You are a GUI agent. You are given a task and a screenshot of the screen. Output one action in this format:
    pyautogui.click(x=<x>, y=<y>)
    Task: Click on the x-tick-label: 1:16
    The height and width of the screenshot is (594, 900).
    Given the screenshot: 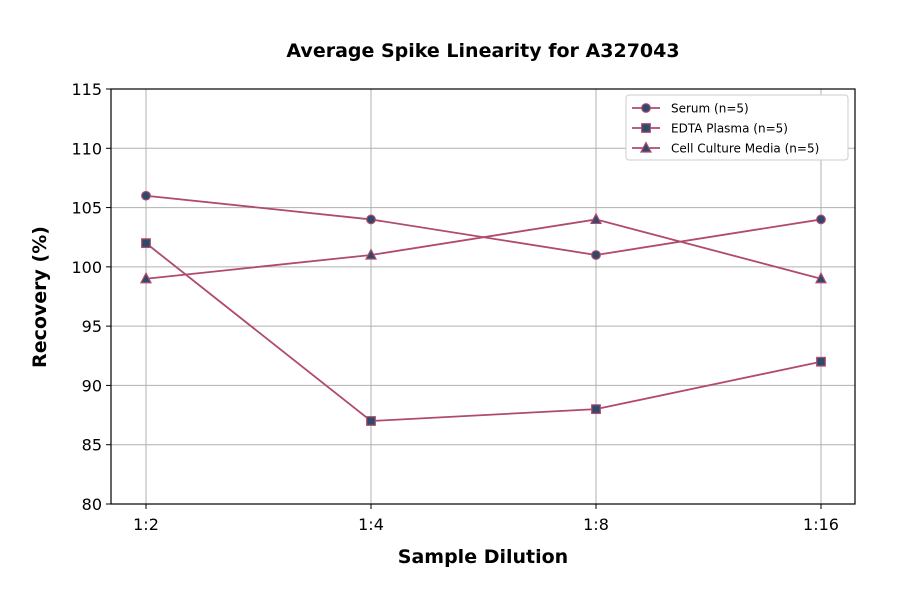 What is the action you would take?
    pyautogui.click(x=821, y=524)
    